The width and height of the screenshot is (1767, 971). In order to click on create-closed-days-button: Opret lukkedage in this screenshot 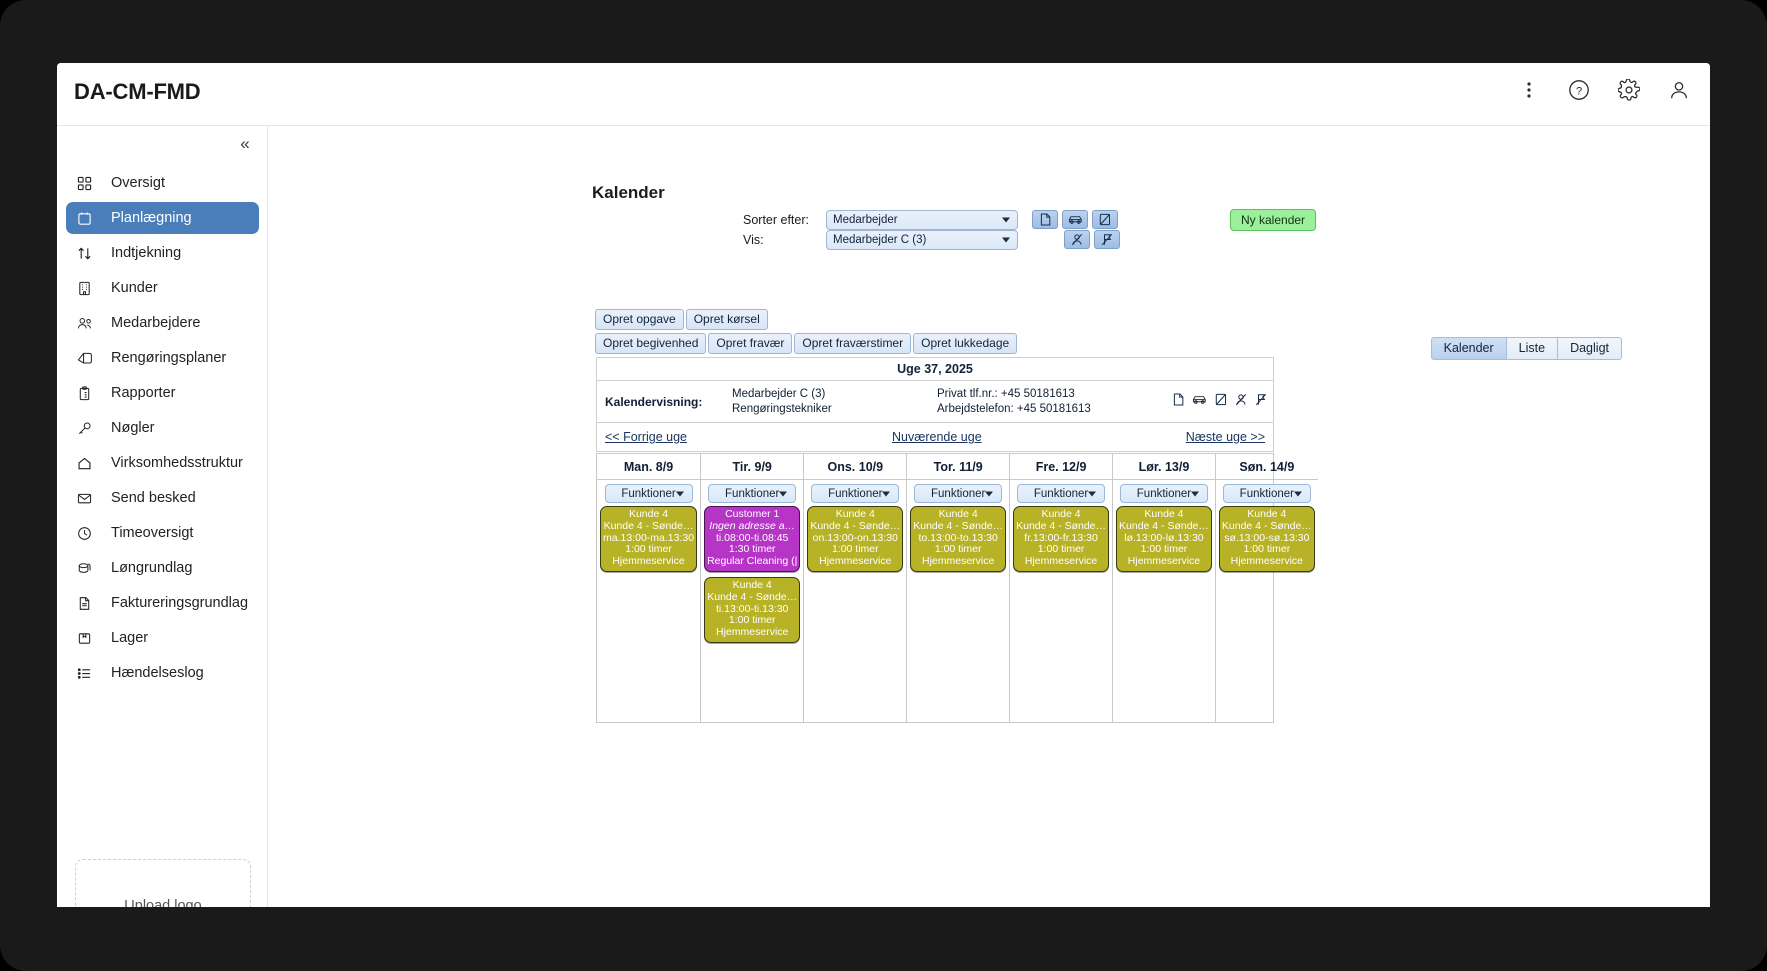, I will do `click(965, 343)`.